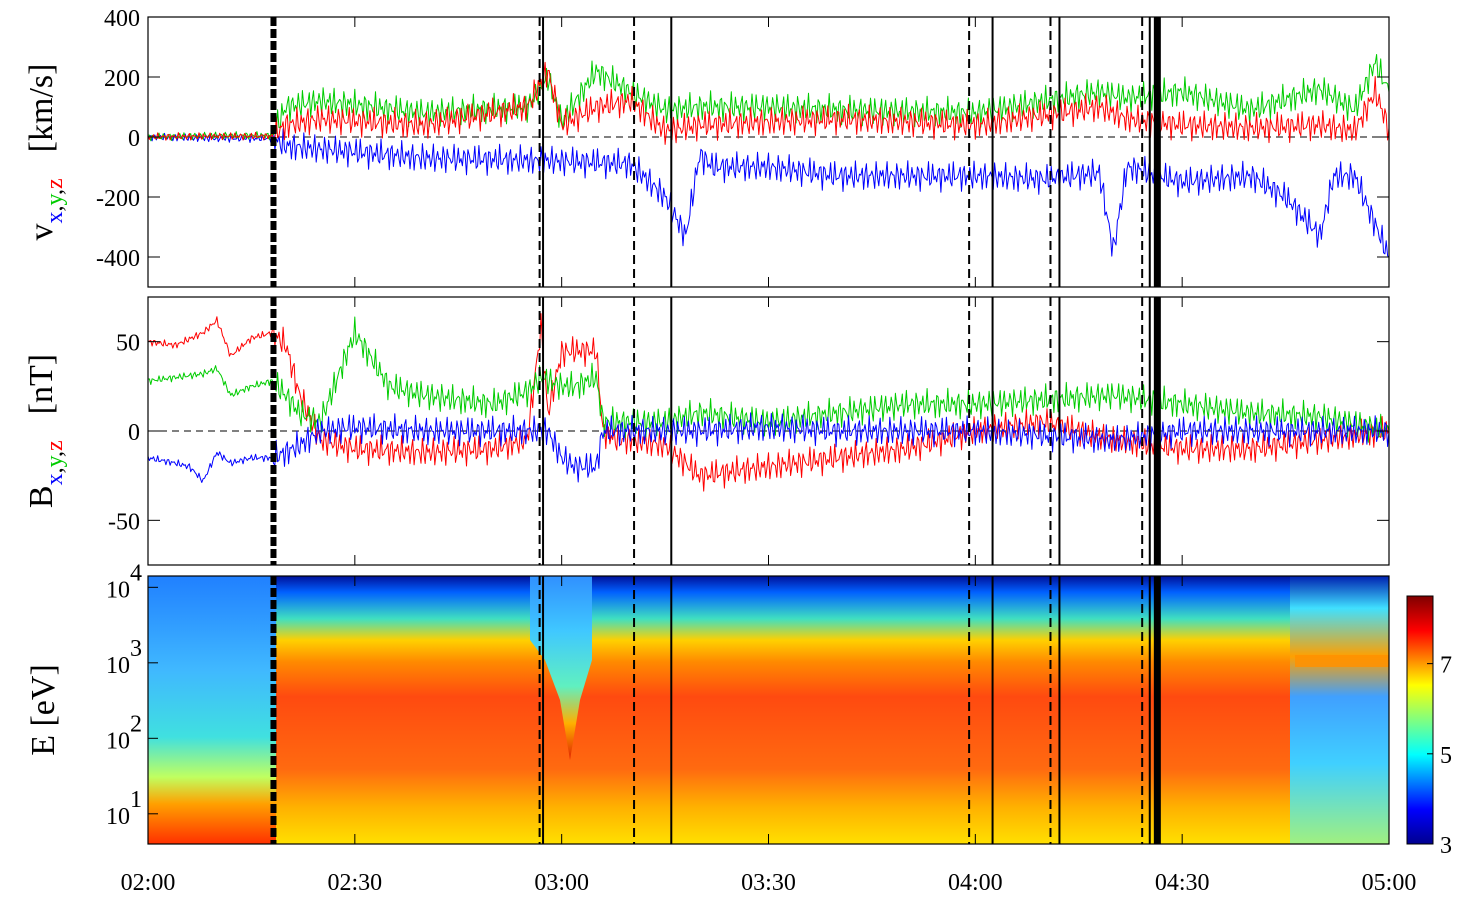 Image resolution: width=1463 pixels, height=903 pixels. I want to click on spectrogram-late-band, so click(1342, 661).